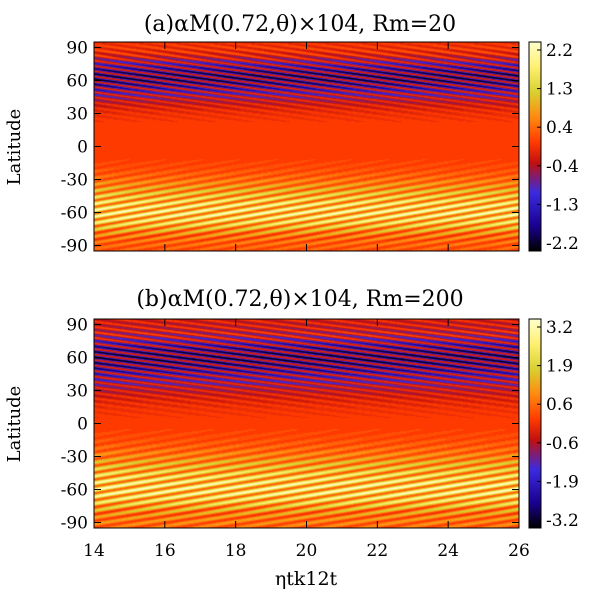 The height and width of the screenshot is (597, 600). What do you see at coordinates (519, 551) in the screenshot?
I see `x-tick-label: 26` at bounding box center [519, 551].